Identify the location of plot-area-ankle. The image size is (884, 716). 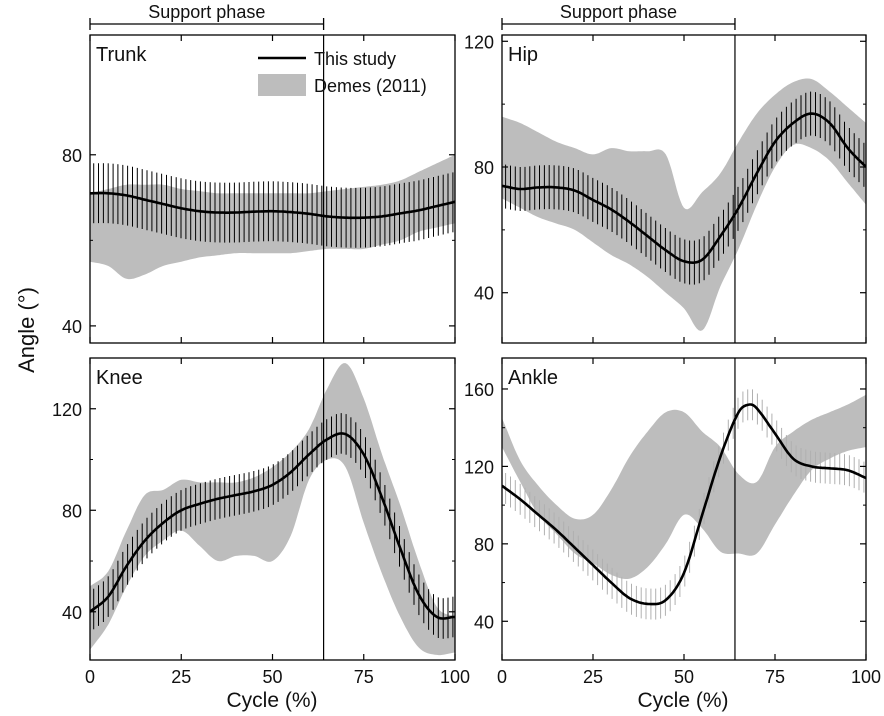
(684, 504).